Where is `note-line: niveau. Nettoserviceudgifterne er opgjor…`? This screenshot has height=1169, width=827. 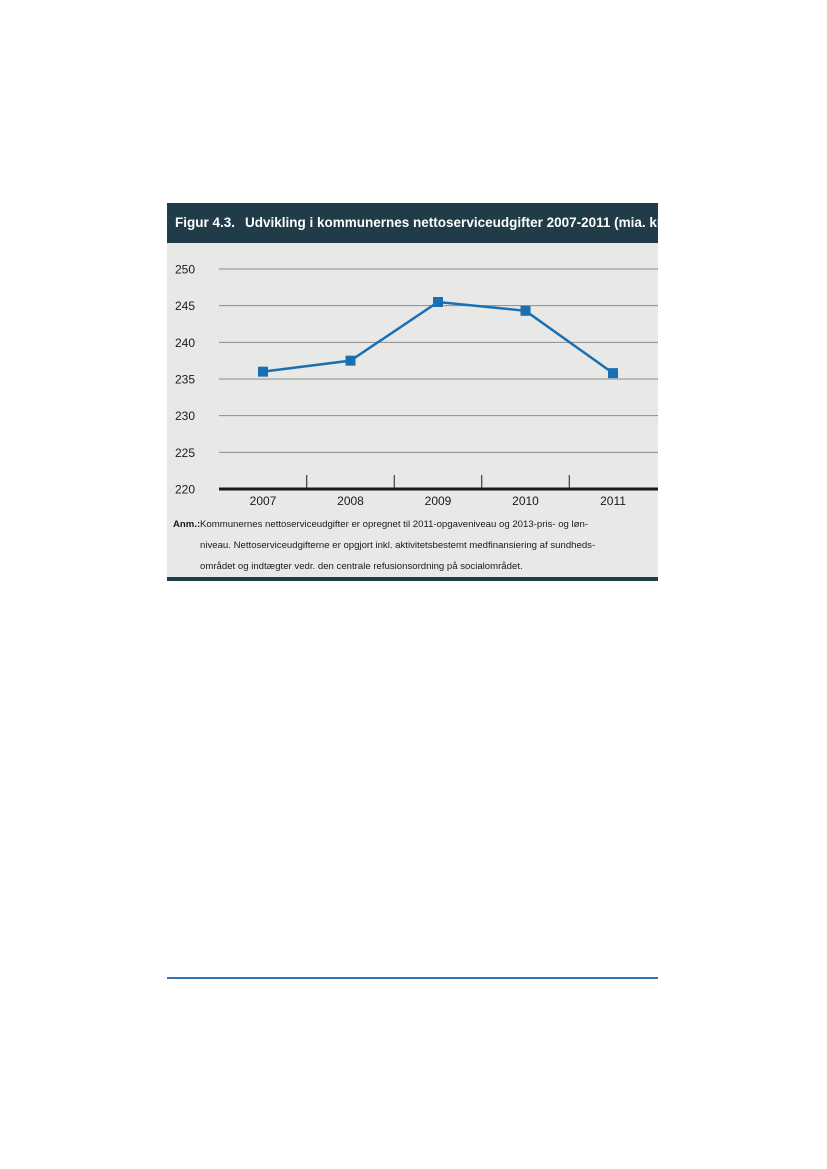
note-line: niveau. Nettoserviceudgifterne er opgjor… is located at coordinates (398, 545).